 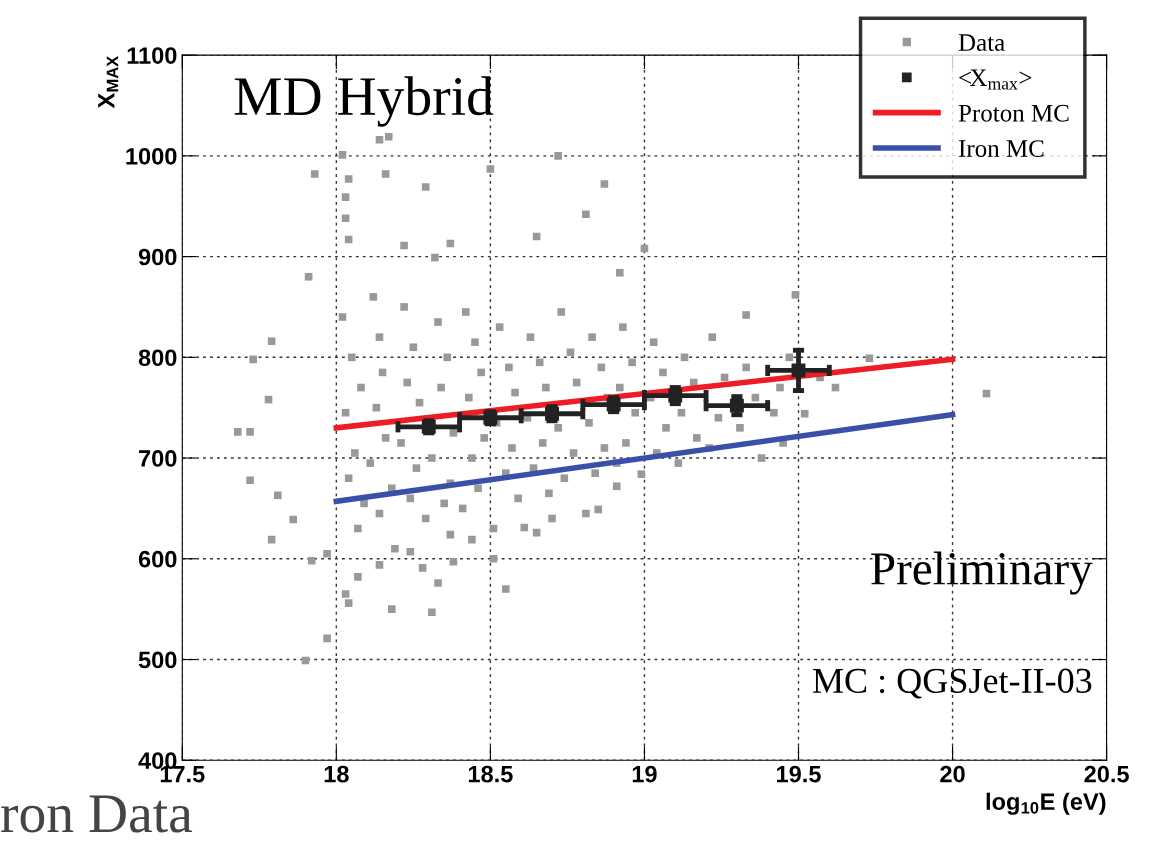 What do you see at coordinates (364, 101) in the screenshot?
I see `annotation: MD Hybrid` at bounding box center [364, 101].